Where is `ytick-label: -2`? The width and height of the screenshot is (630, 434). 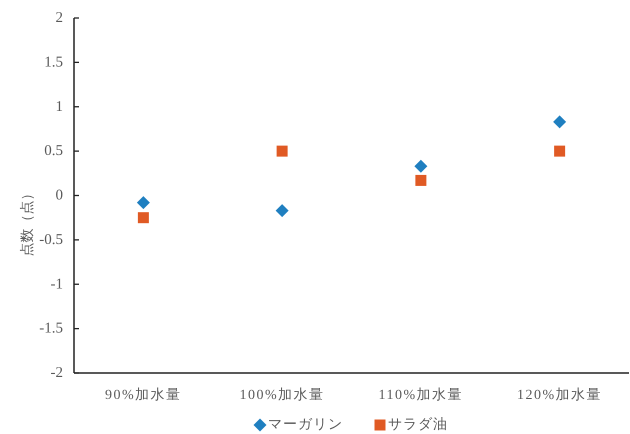
ytick-label: -2 is located at coordinates (56, 373).